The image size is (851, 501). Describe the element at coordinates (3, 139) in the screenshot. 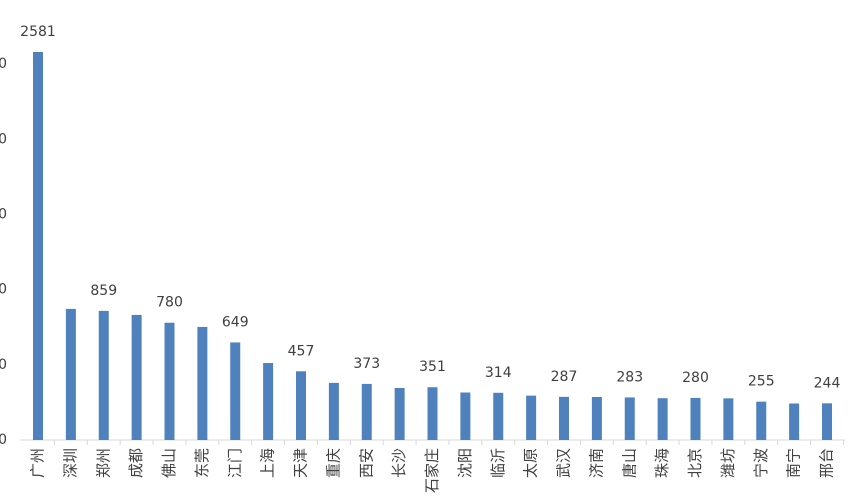

I see `y-tick-label: 2000` at that location.